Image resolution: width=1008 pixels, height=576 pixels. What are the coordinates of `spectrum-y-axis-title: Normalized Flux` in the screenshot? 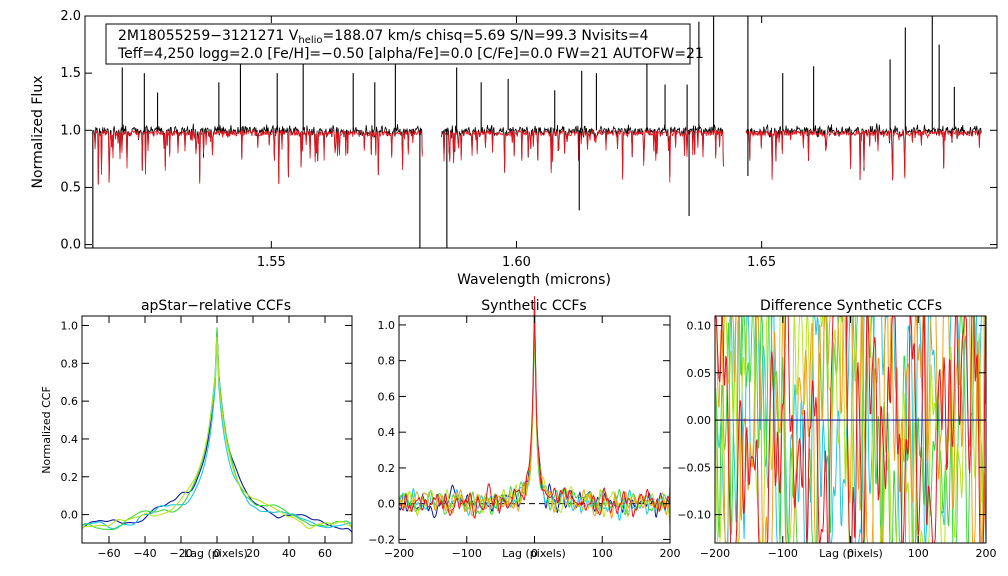 It's located at (38, 132).